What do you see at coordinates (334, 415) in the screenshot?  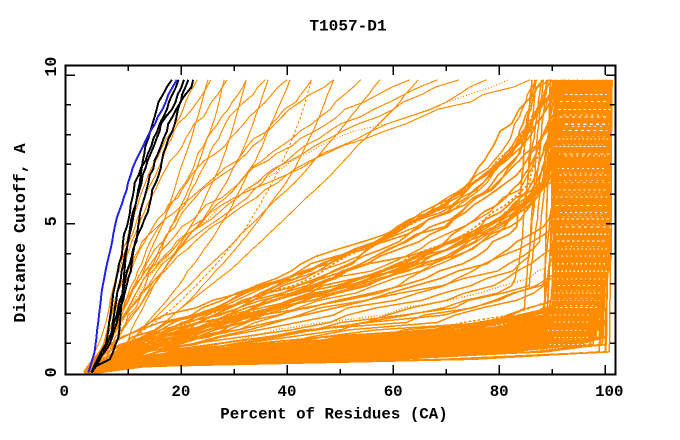 I see `svg-text: Percent of Residues (CA)` at bounding box center [334, 415].